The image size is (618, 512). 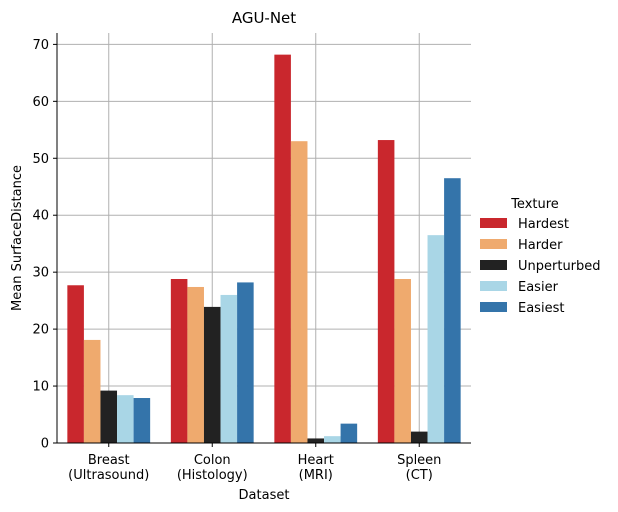 What do you see at coordinates (540, 245) in the screenshot?
I see `legend-label: Harder` at bounding box center [540, 245].